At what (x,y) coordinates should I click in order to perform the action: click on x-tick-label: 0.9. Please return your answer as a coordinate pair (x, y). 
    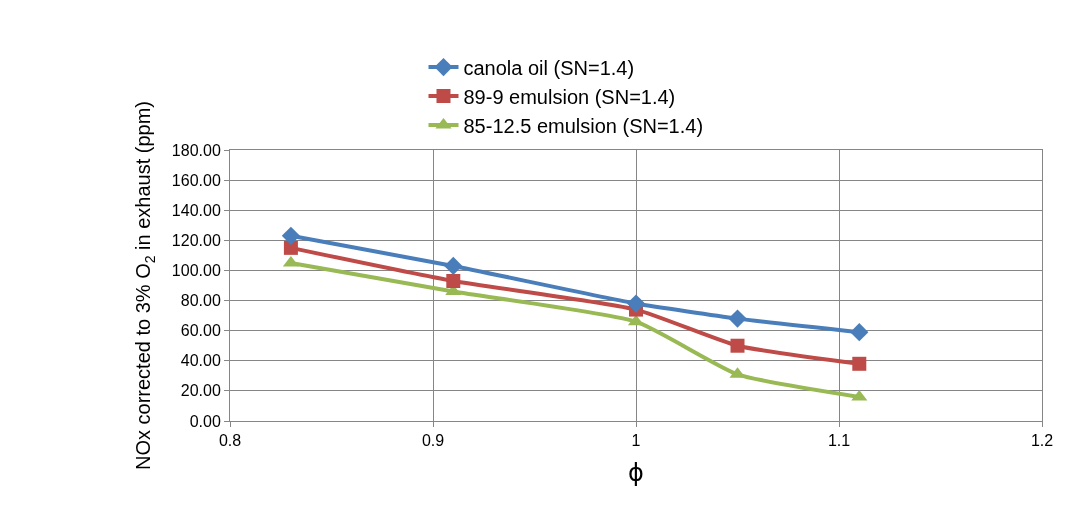
    Looking at the image, I should click on (433, 441).